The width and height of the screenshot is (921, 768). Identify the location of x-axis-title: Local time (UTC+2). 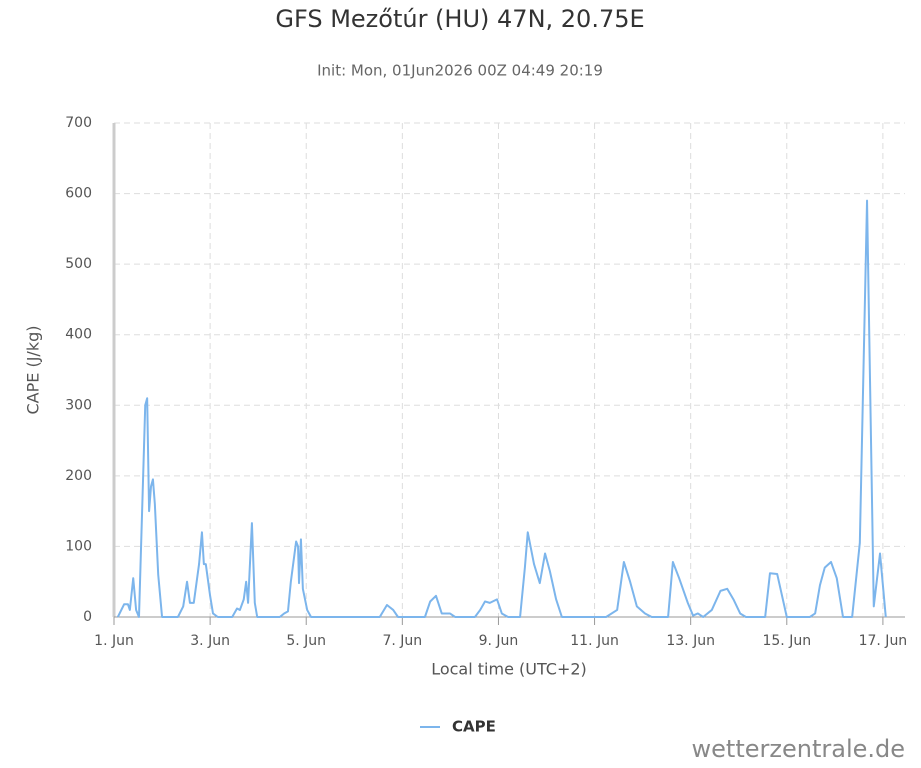
(509, 669).